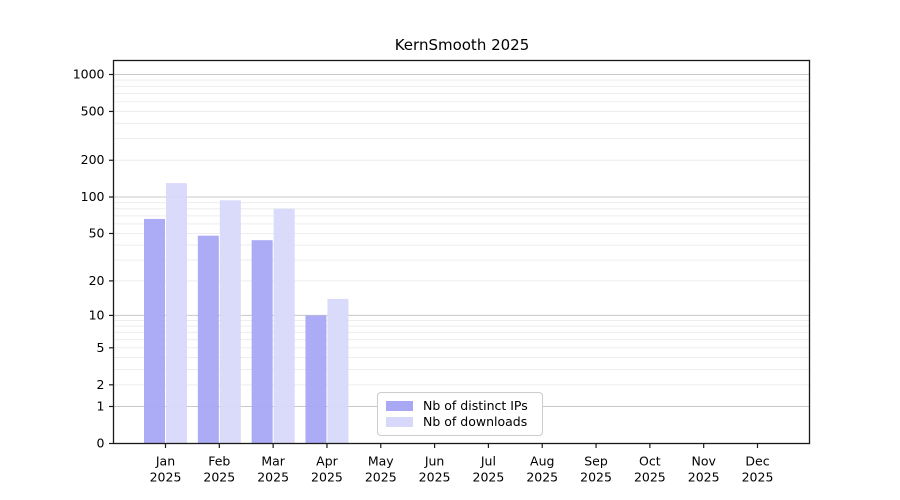  Describe the element at coordinates (208, 339) in the screenshot. I see `bar-feb-distinct-ips` at that location.